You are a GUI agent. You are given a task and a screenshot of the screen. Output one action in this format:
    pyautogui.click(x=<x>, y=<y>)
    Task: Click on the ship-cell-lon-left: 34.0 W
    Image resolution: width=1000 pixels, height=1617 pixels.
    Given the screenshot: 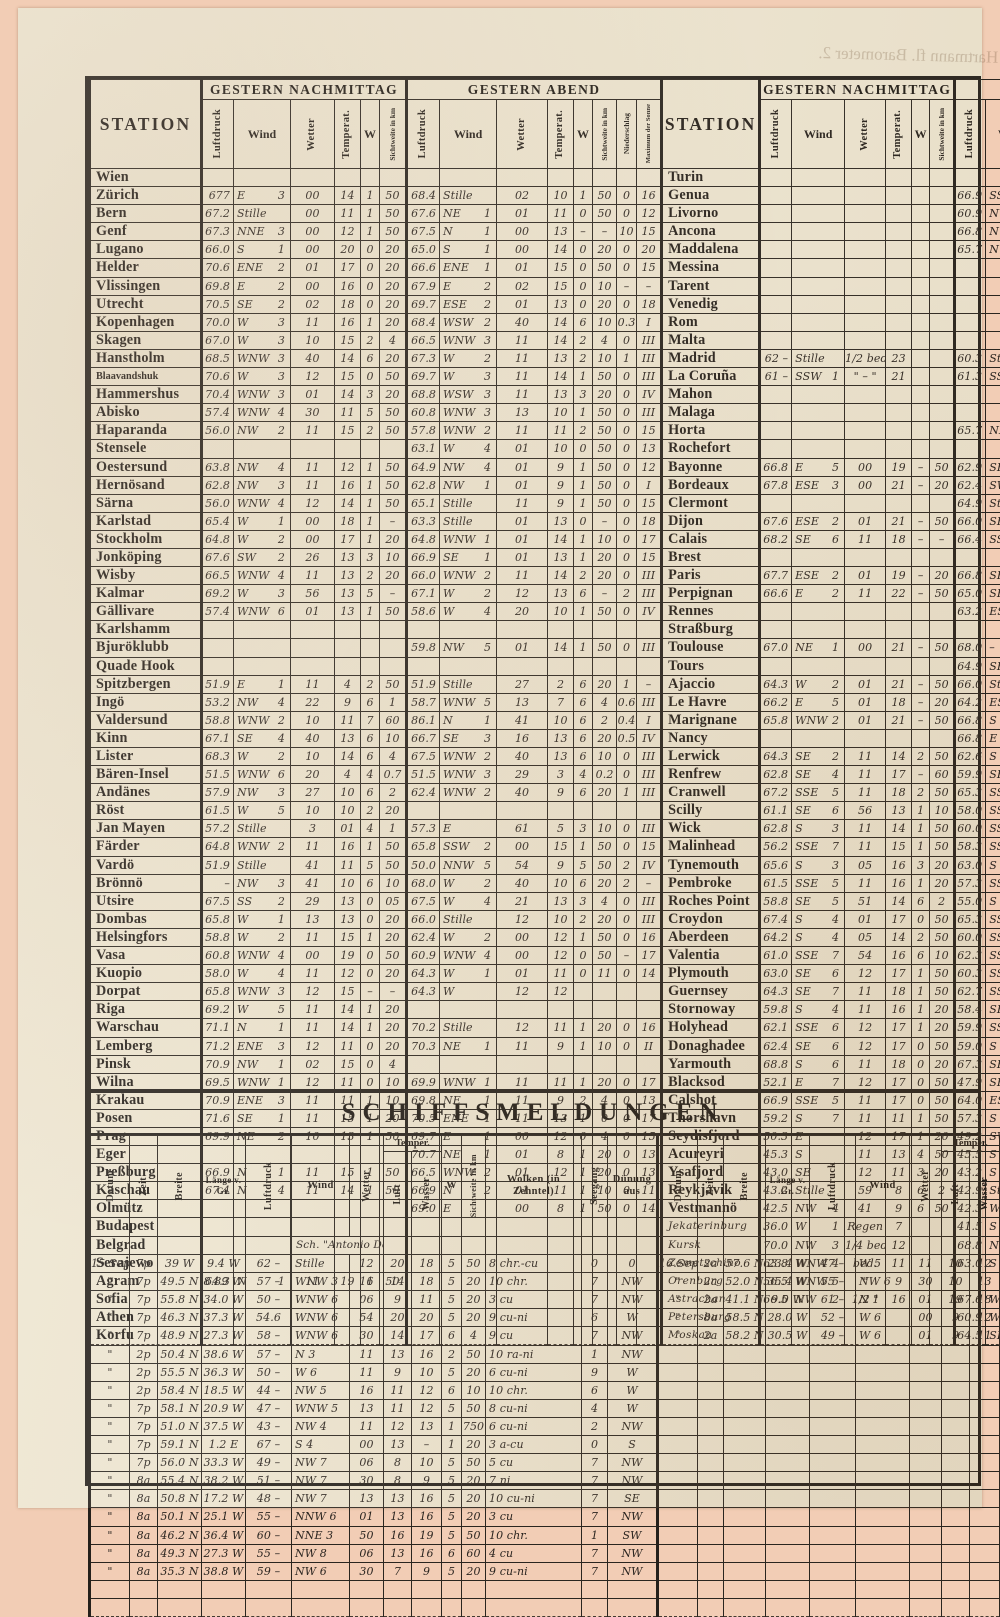 What is the action you would take?
    pyautogui.click(x=224, y=1300)
    